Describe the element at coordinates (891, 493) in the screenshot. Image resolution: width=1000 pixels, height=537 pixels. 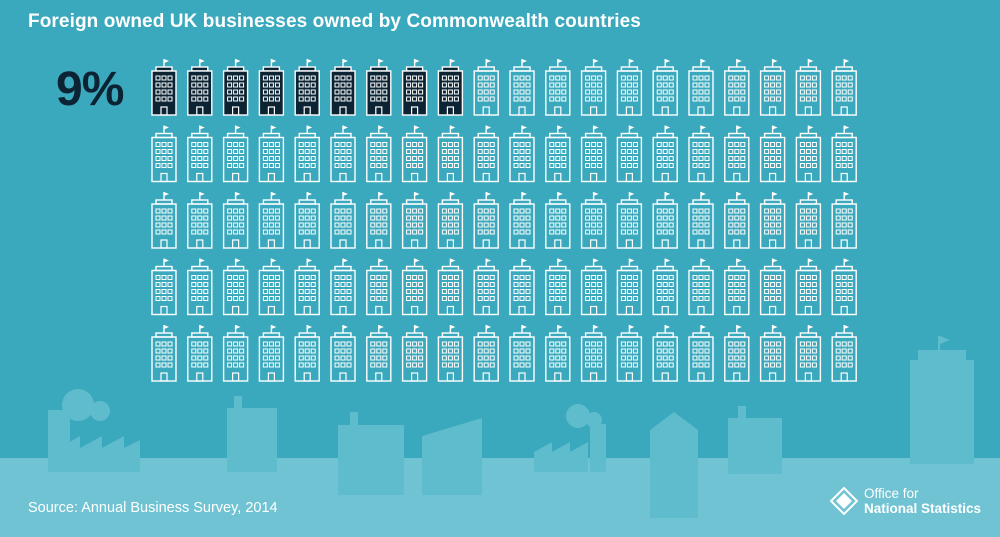
I see `logo-line-1: Office for` at that location.